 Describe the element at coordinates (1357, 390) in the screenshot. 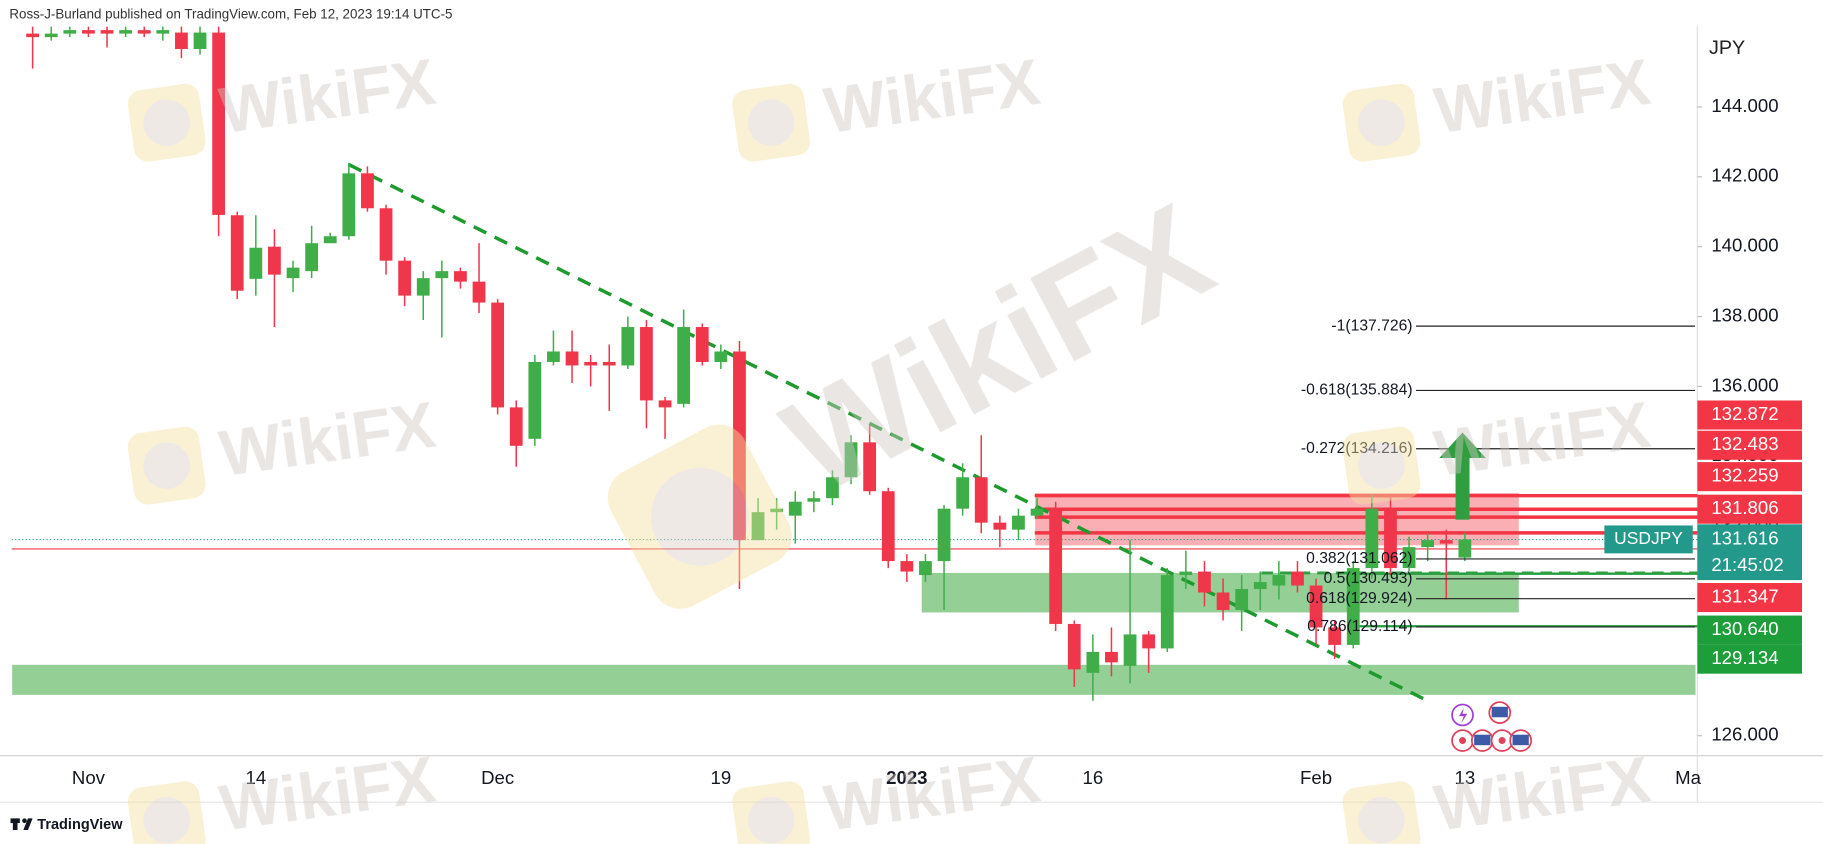

I see `fib-label: -0.618(135.884)` at that location.